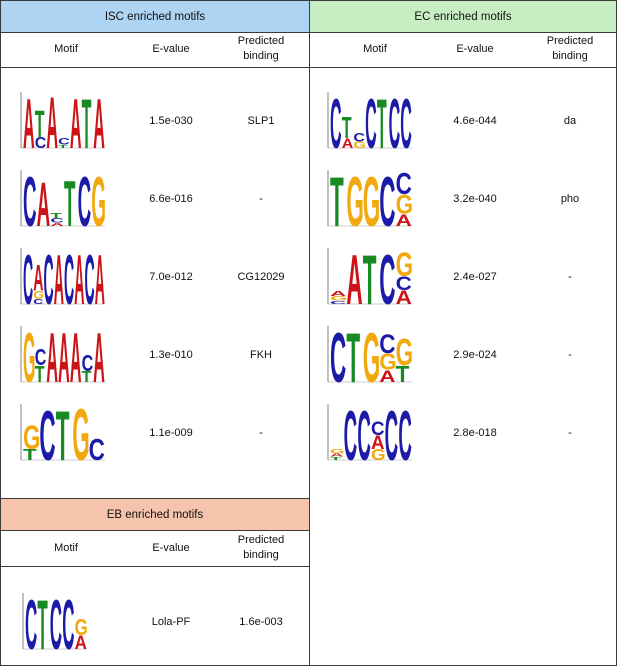 This screenshot has width=617, height=670. What do you see at coordinates (171, 355) in the screenshot?
I see `evalue-cell: 1.3e-010` at bounding box center [171, 355].